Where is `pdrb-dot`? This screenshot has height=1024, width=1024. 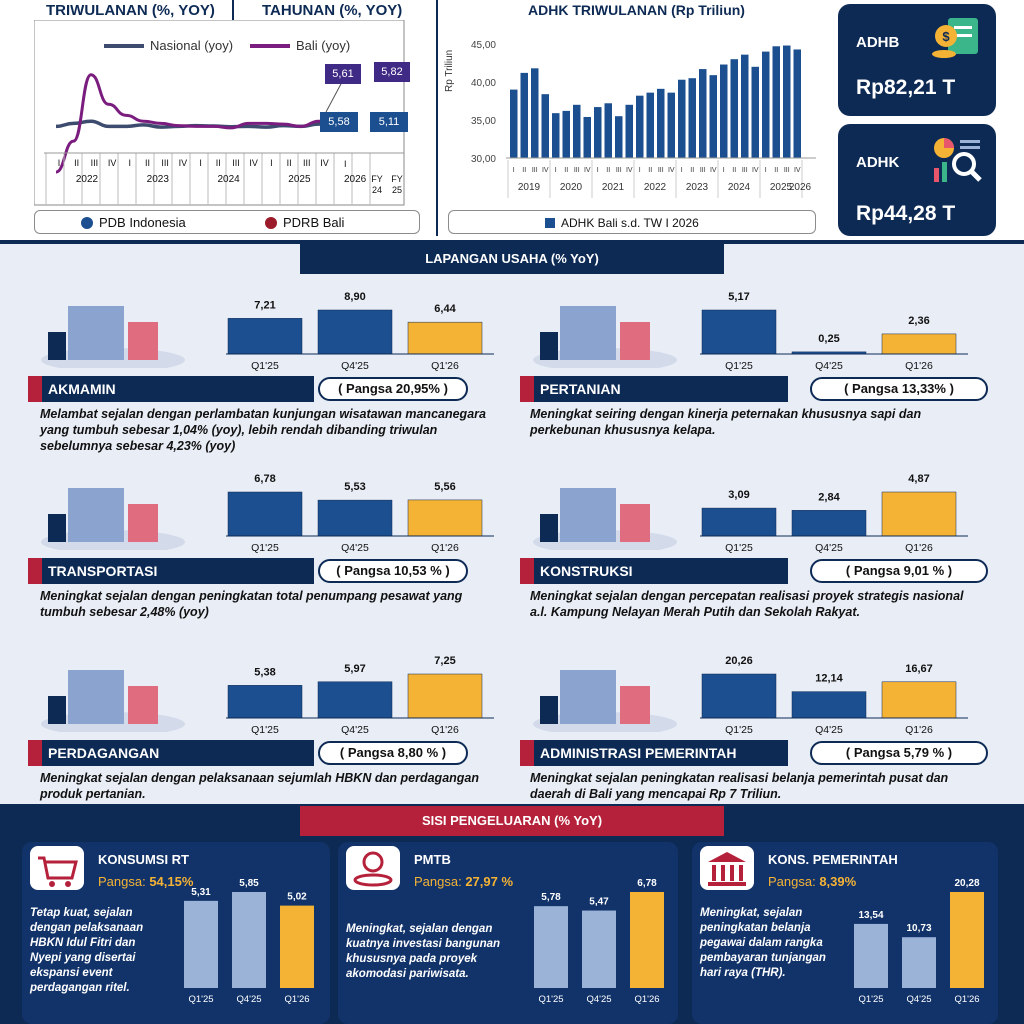
pdrb-dot is located at coordinates (271, 223).